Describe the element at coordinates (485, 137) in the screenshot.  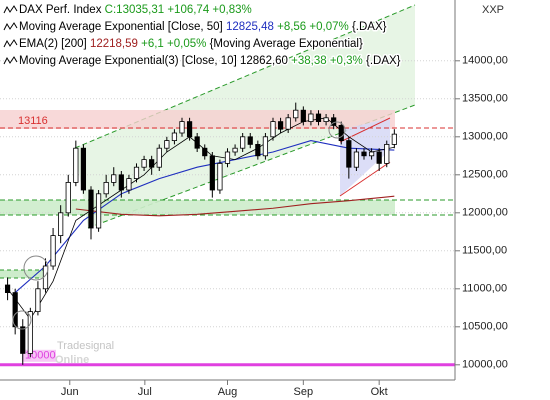
I see `y-tick-label: 13000,00` at that location.